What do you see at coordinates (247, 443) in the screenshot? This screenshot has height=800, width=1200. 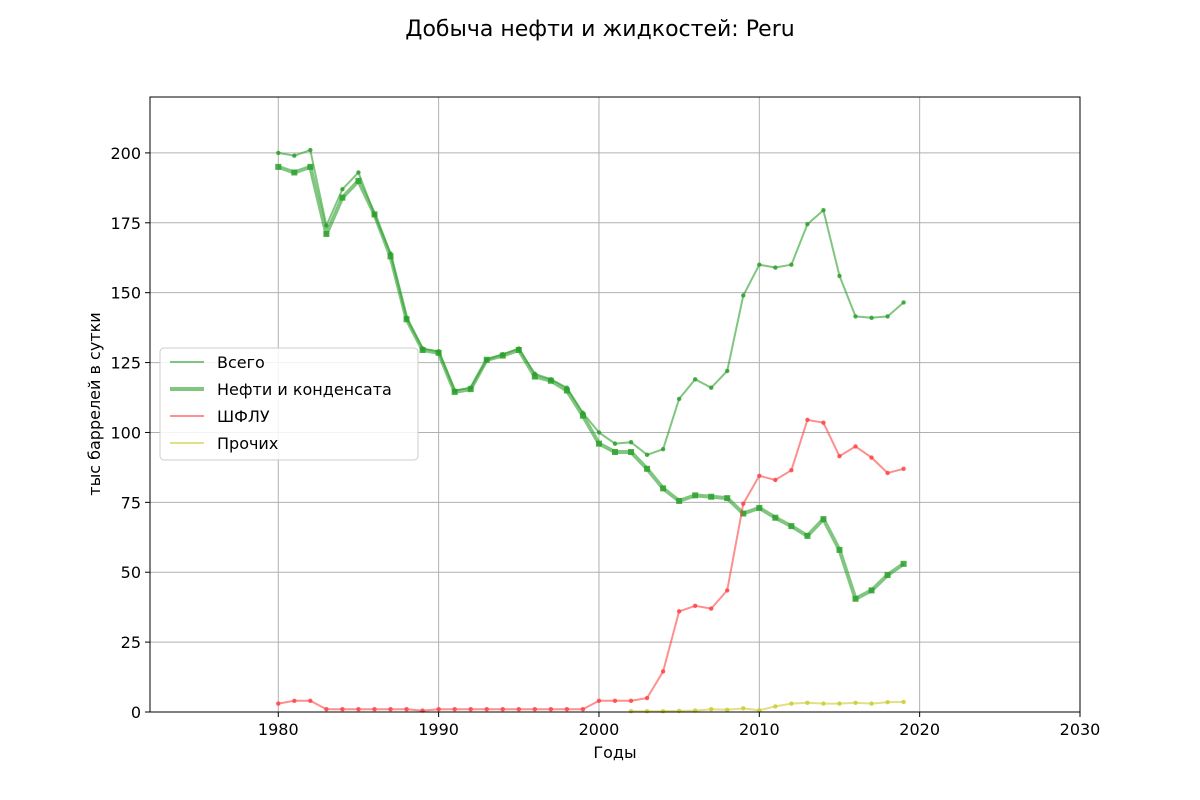 I see `legend-label: Прочих` at bounding box center [247, 443].